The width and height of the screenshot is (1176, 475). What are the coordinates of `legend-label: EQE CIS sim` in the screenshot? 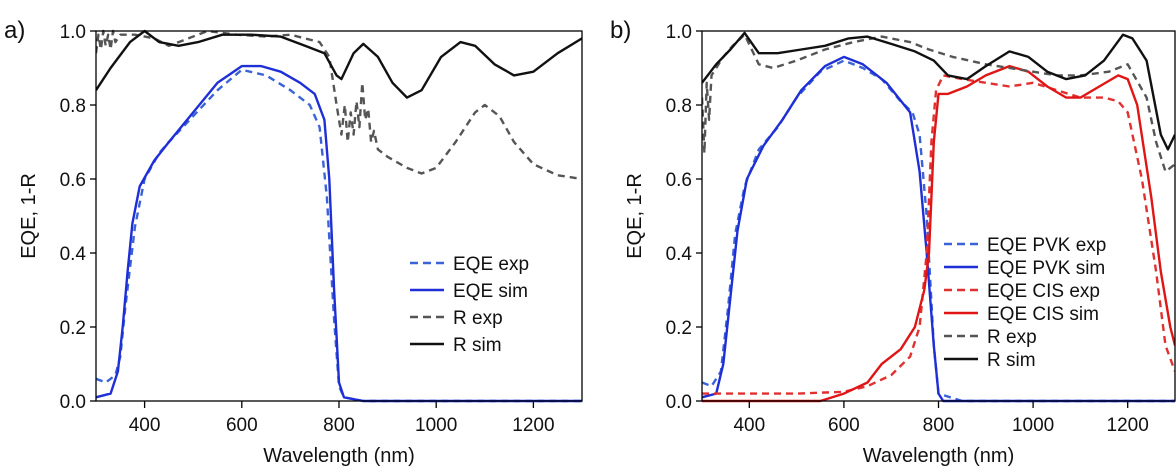 It's located at (1043, 314).